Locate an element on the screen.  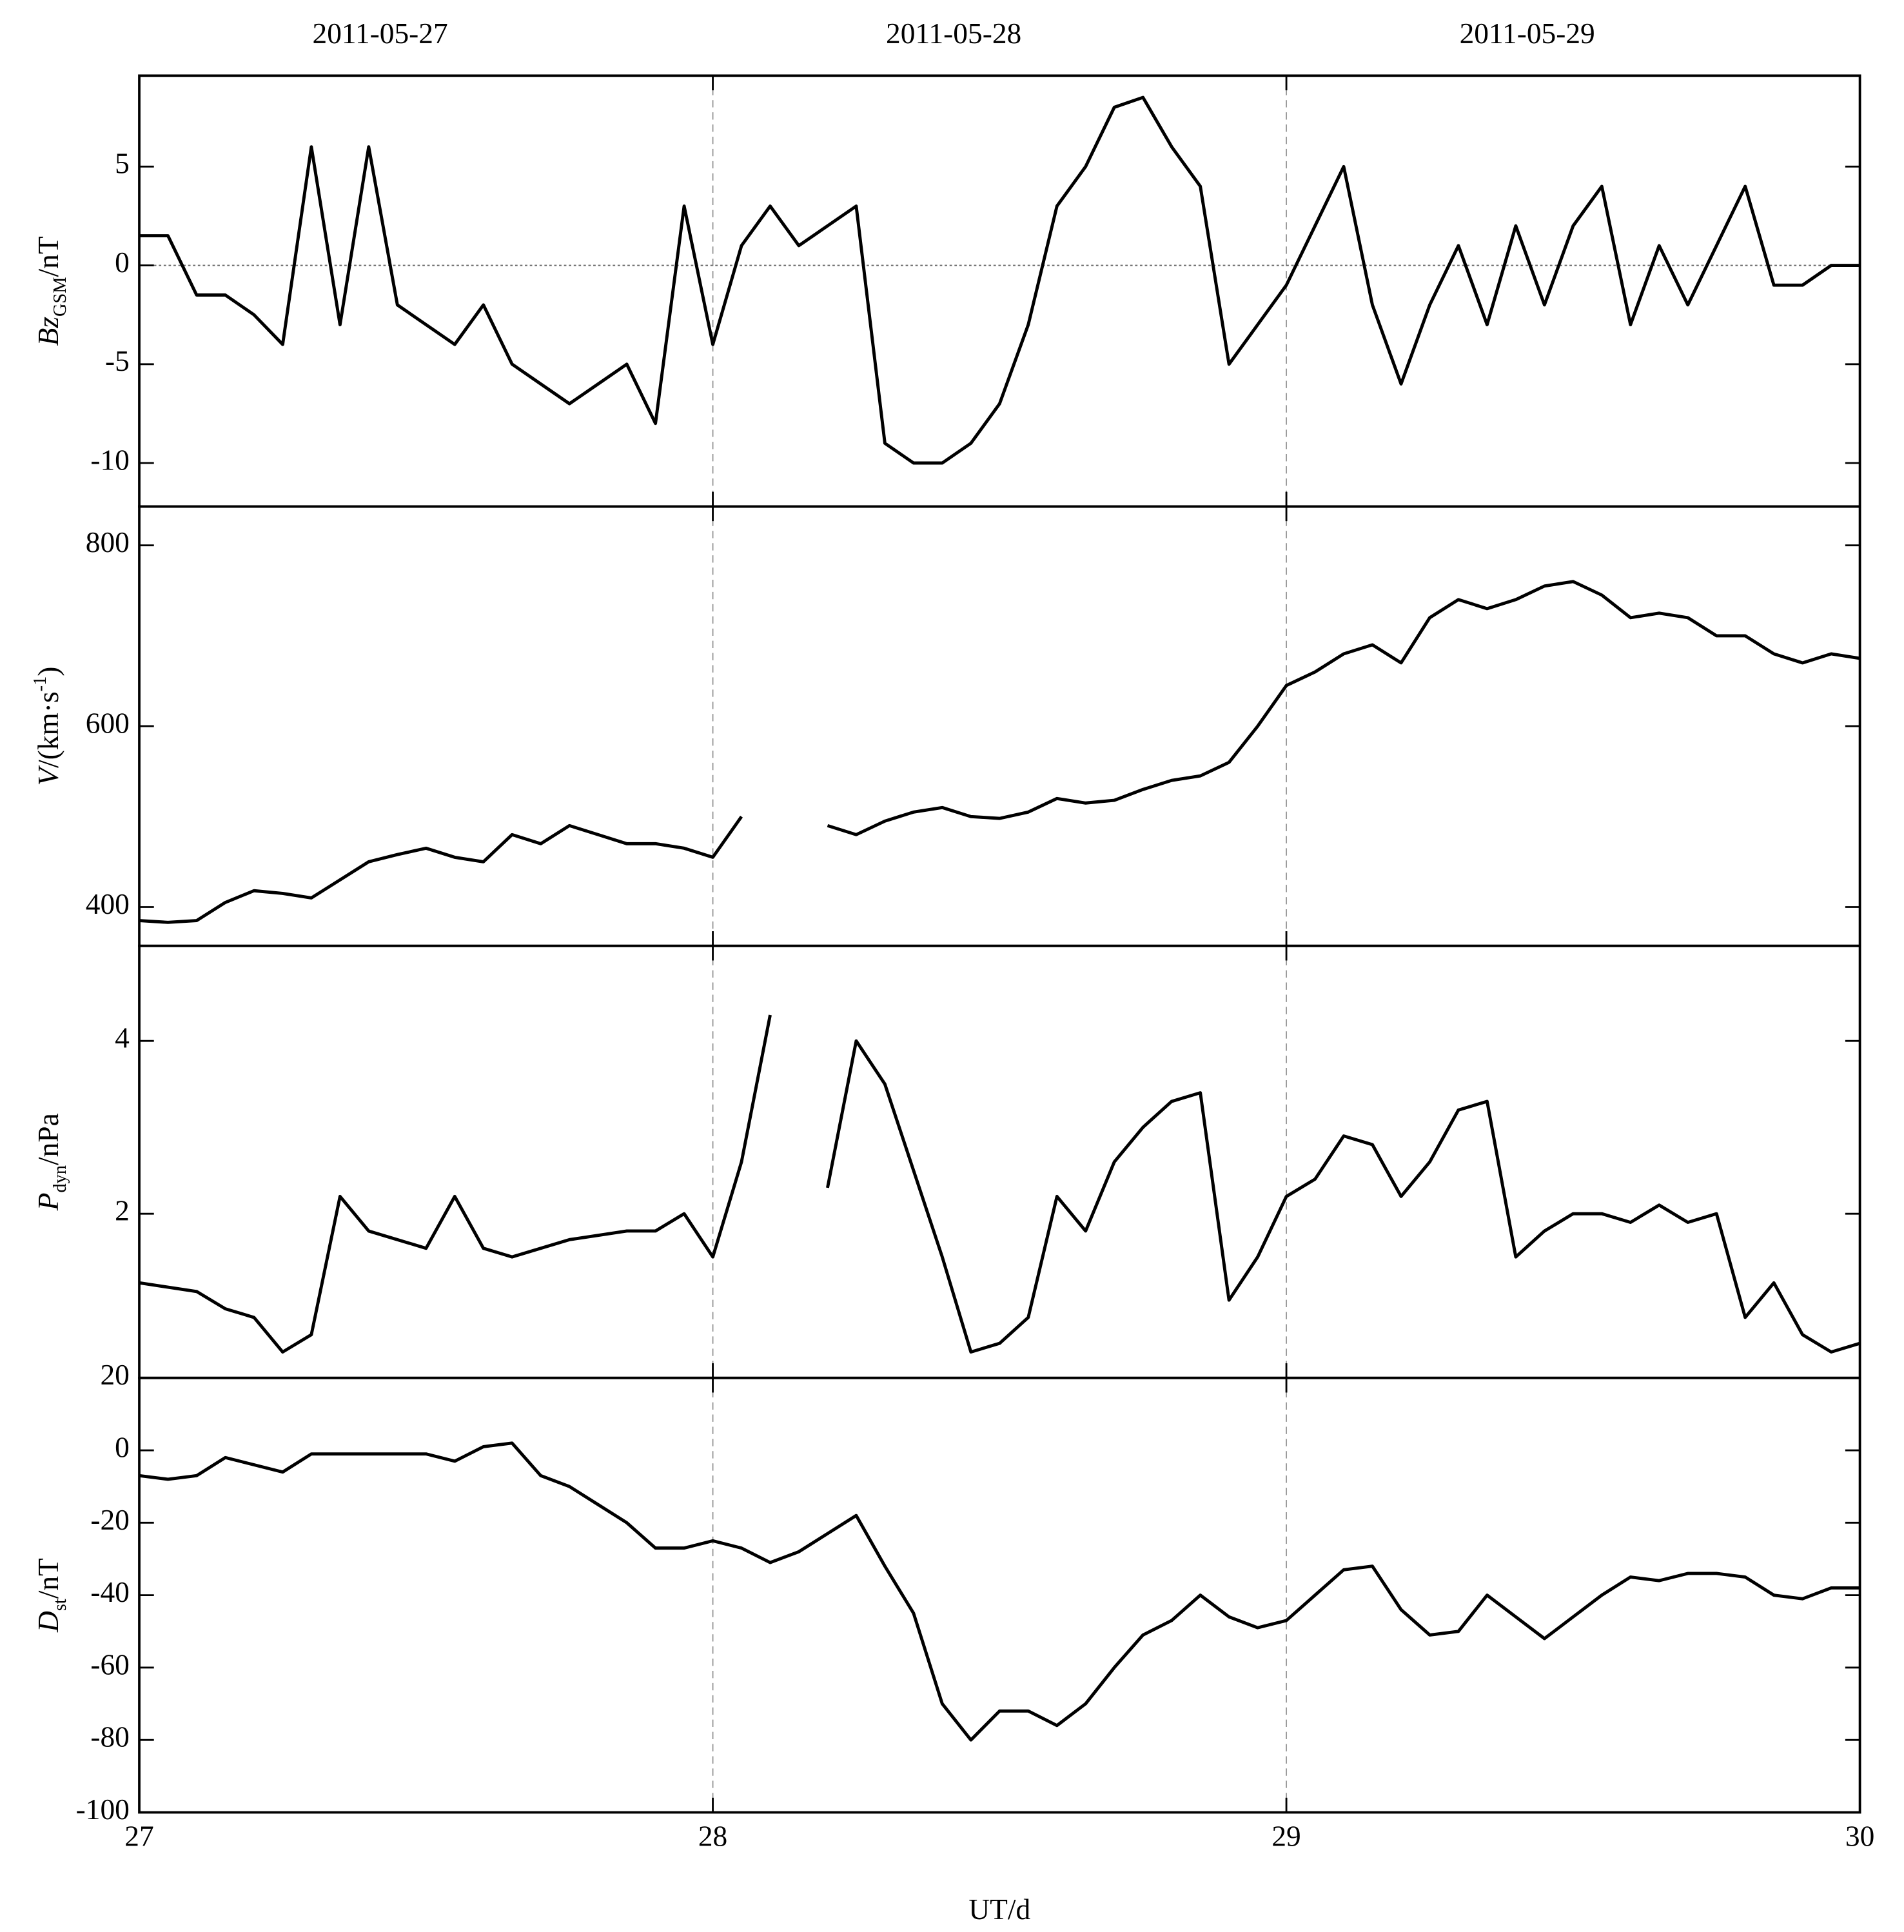
y-axis-label-part: P is located at coordinates (48, 1202).